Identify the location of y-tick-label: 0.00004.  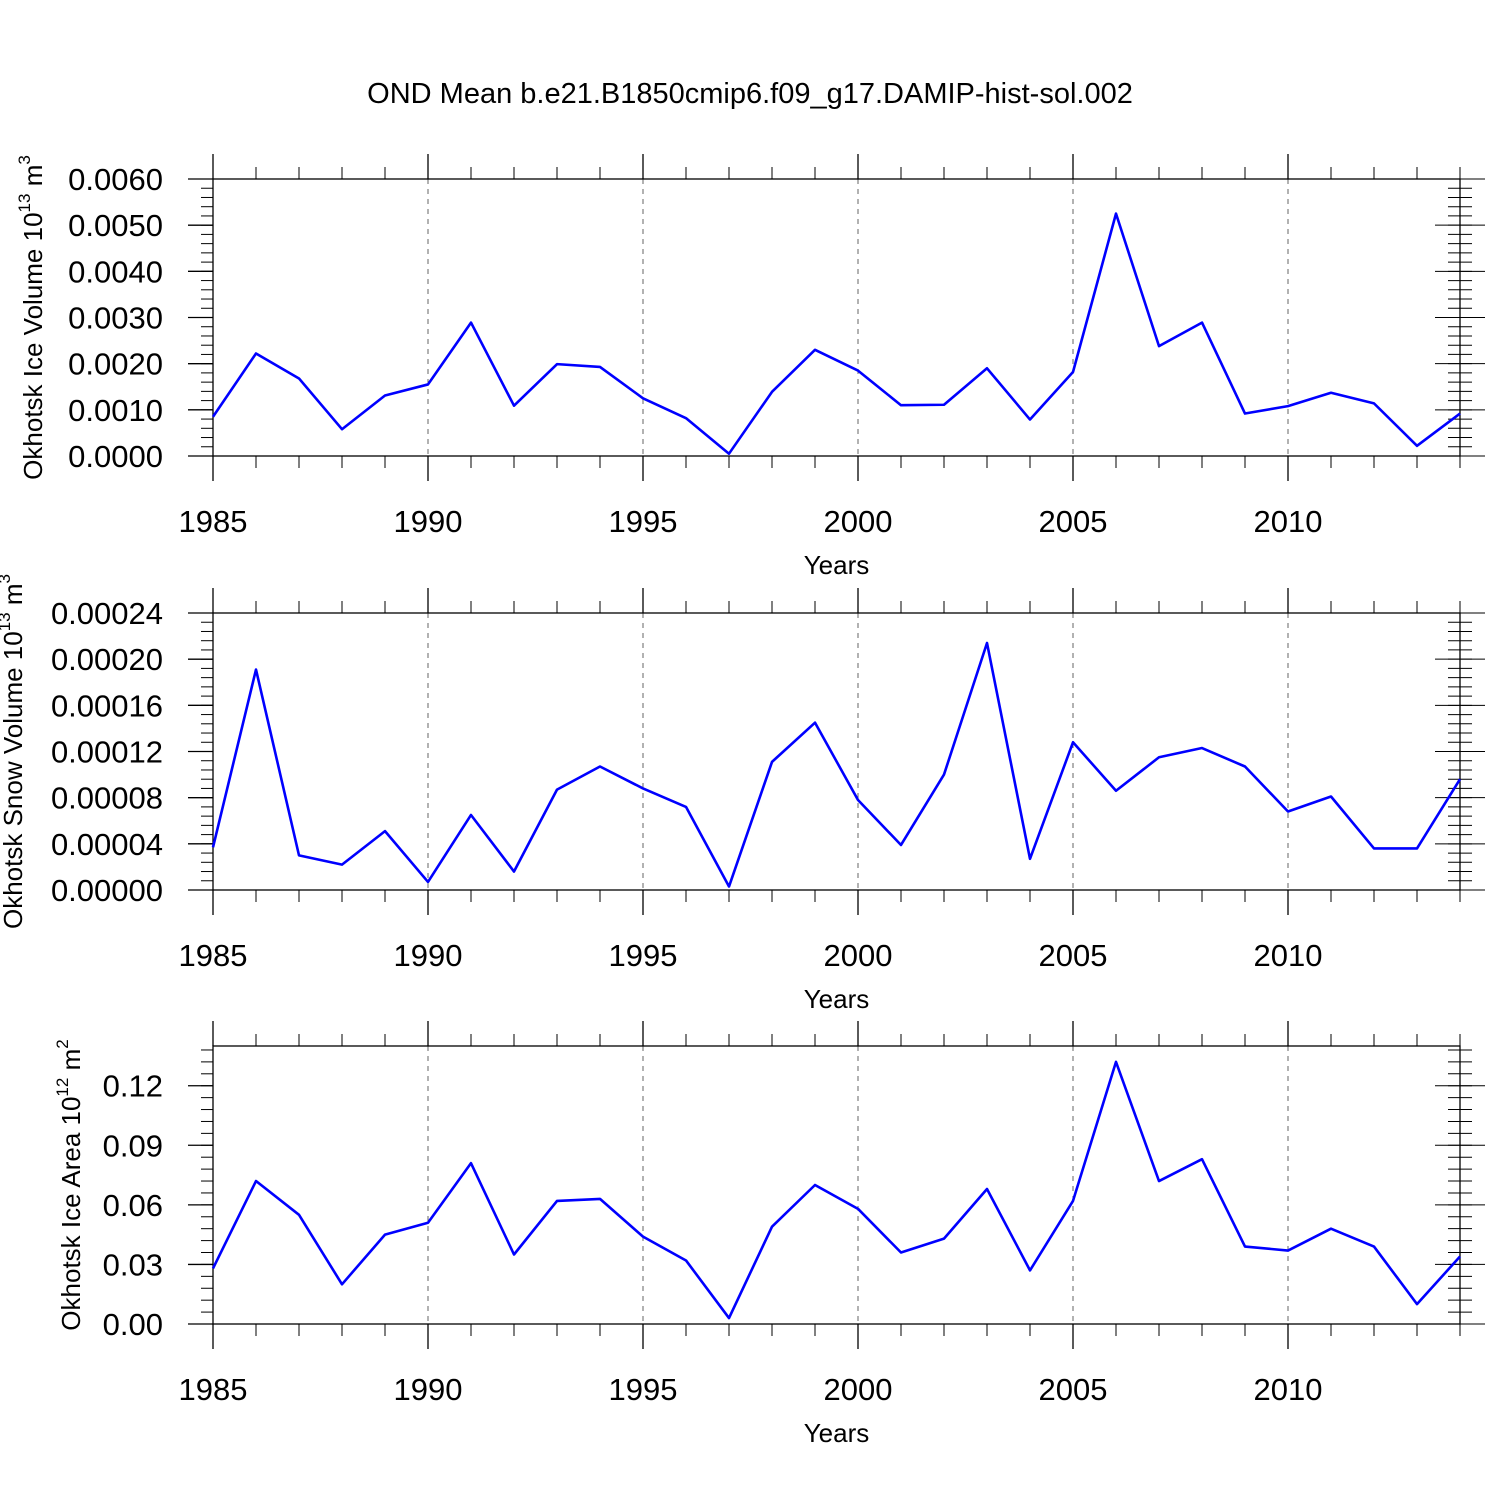
(107, 844).